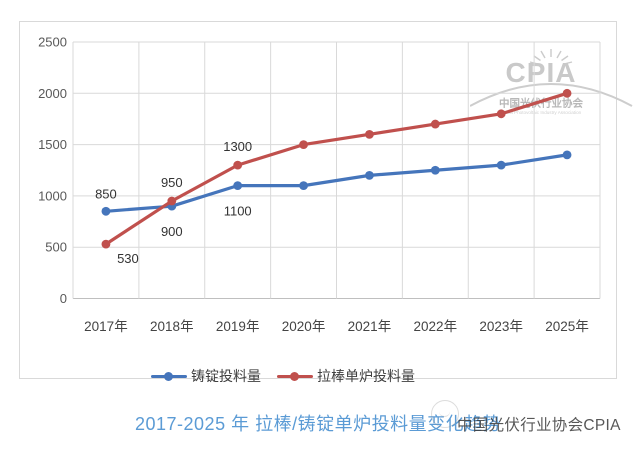 The width and height of the screenshot is (634, 449). I want to click on watermark-en-text: China Photovoltaic Industry Association, so click(541, 112).